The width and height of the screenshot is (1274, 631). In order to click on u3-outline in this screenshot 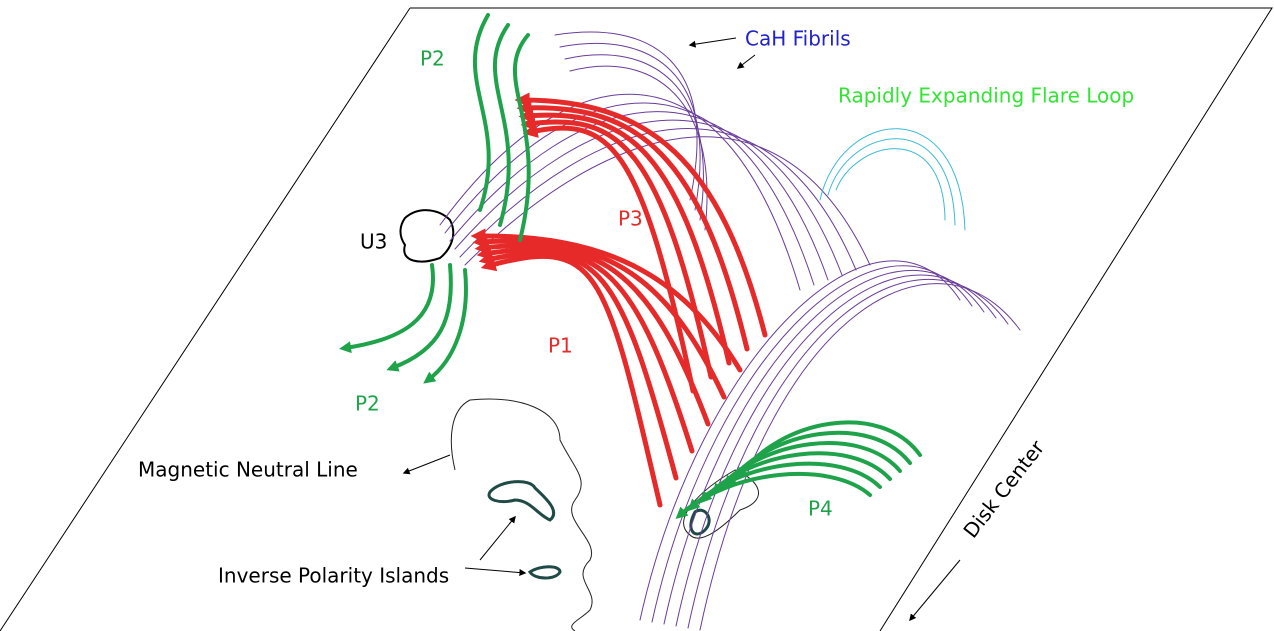, I will do `click(427, 236)`.